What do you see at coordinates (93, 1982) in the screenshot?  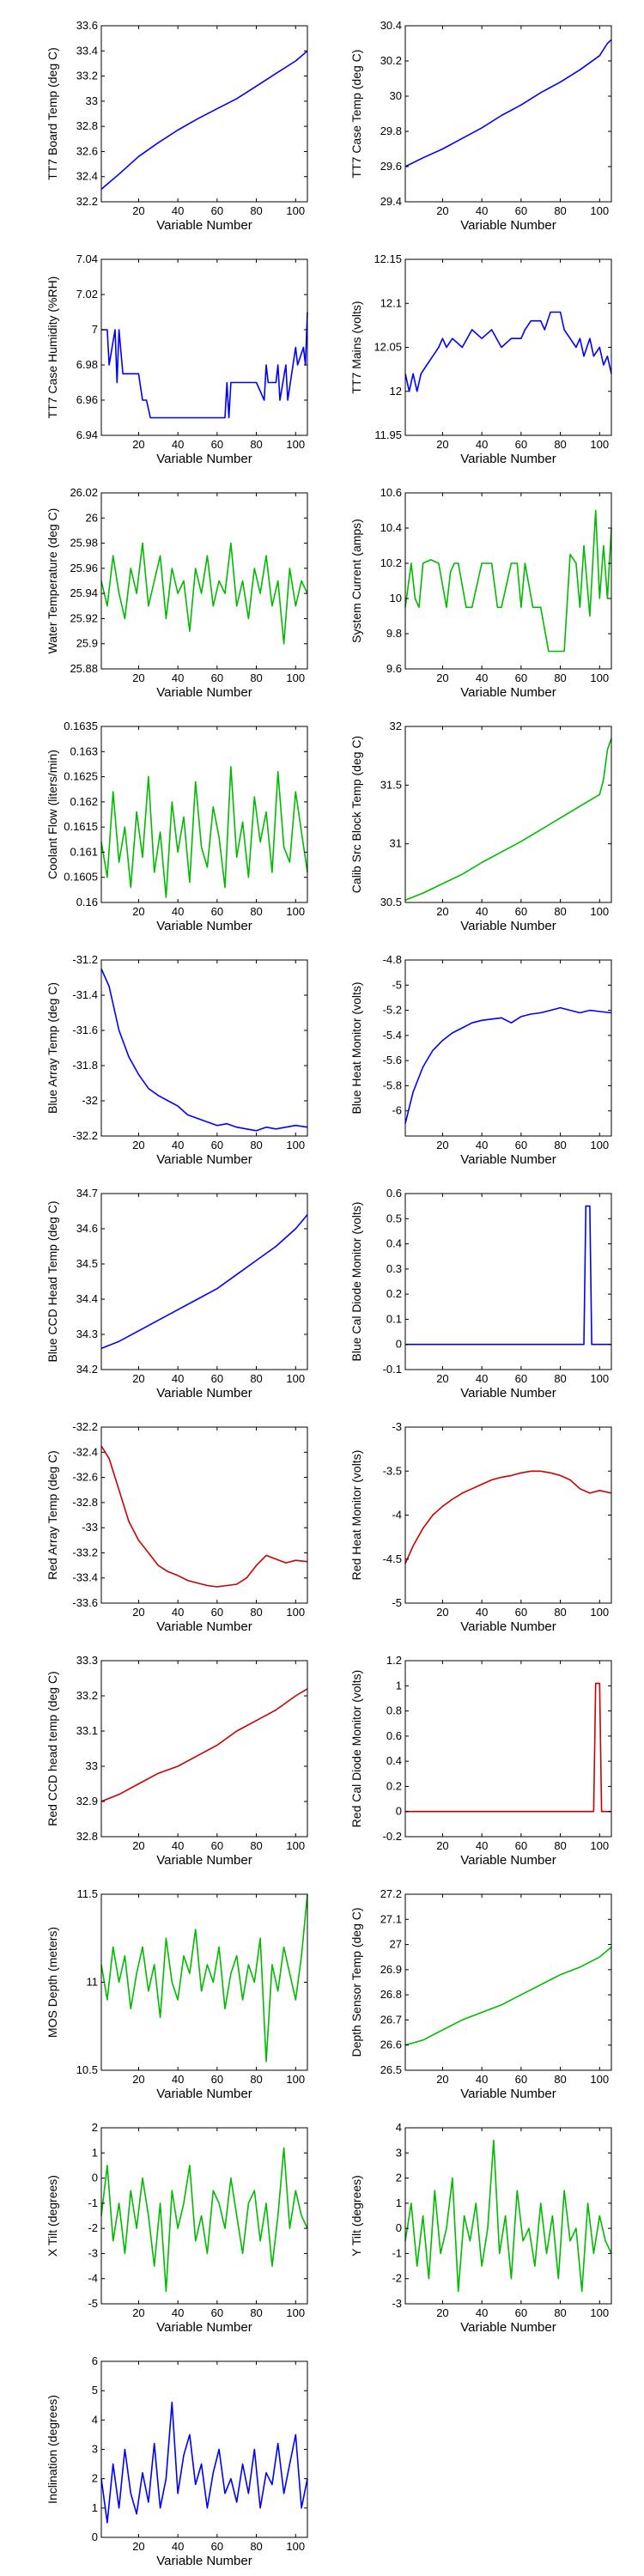 I see `y-tick-label: 11` at bounding box center [93, 1982].